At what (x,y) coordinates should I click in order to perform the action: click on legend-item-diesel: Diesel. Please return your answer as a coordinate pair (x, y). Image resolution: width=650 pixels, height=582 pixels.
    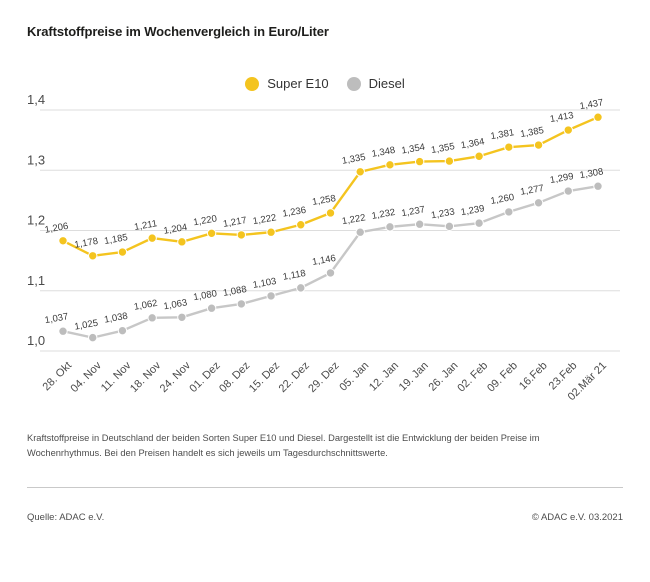
    Looking at the image, I should click on (375, 83).